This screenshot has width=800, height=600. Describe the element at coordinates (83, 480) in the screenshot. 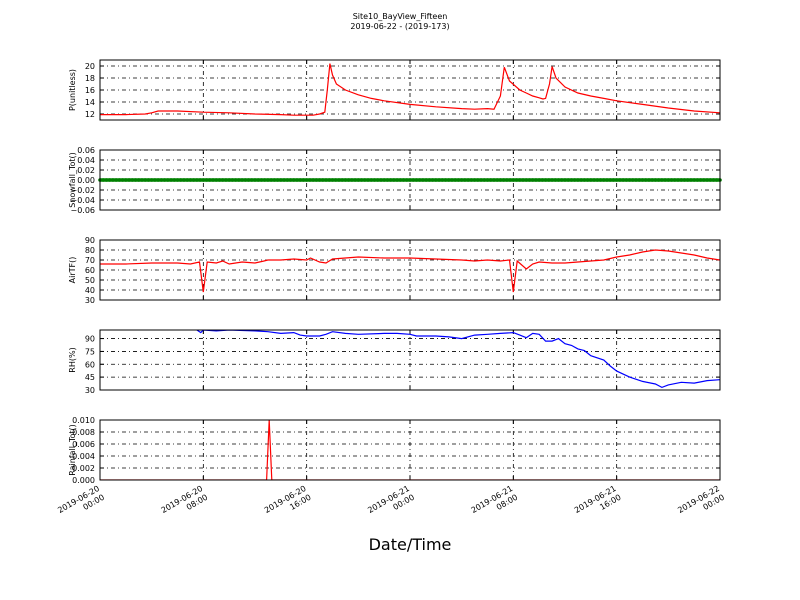

I see `y-tick-label: 0.000` at that location.